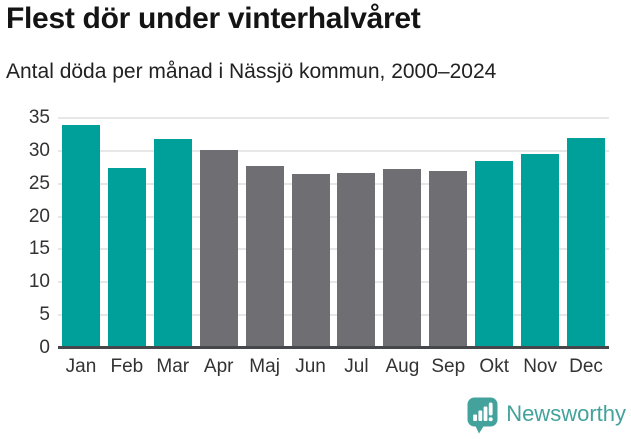 This screenshot has height=439, width=631. What do you see at coordinates (127, 366) in the screenshot?
I see `x-tick-label-feb: Feb` at bounding box center [127, 366].